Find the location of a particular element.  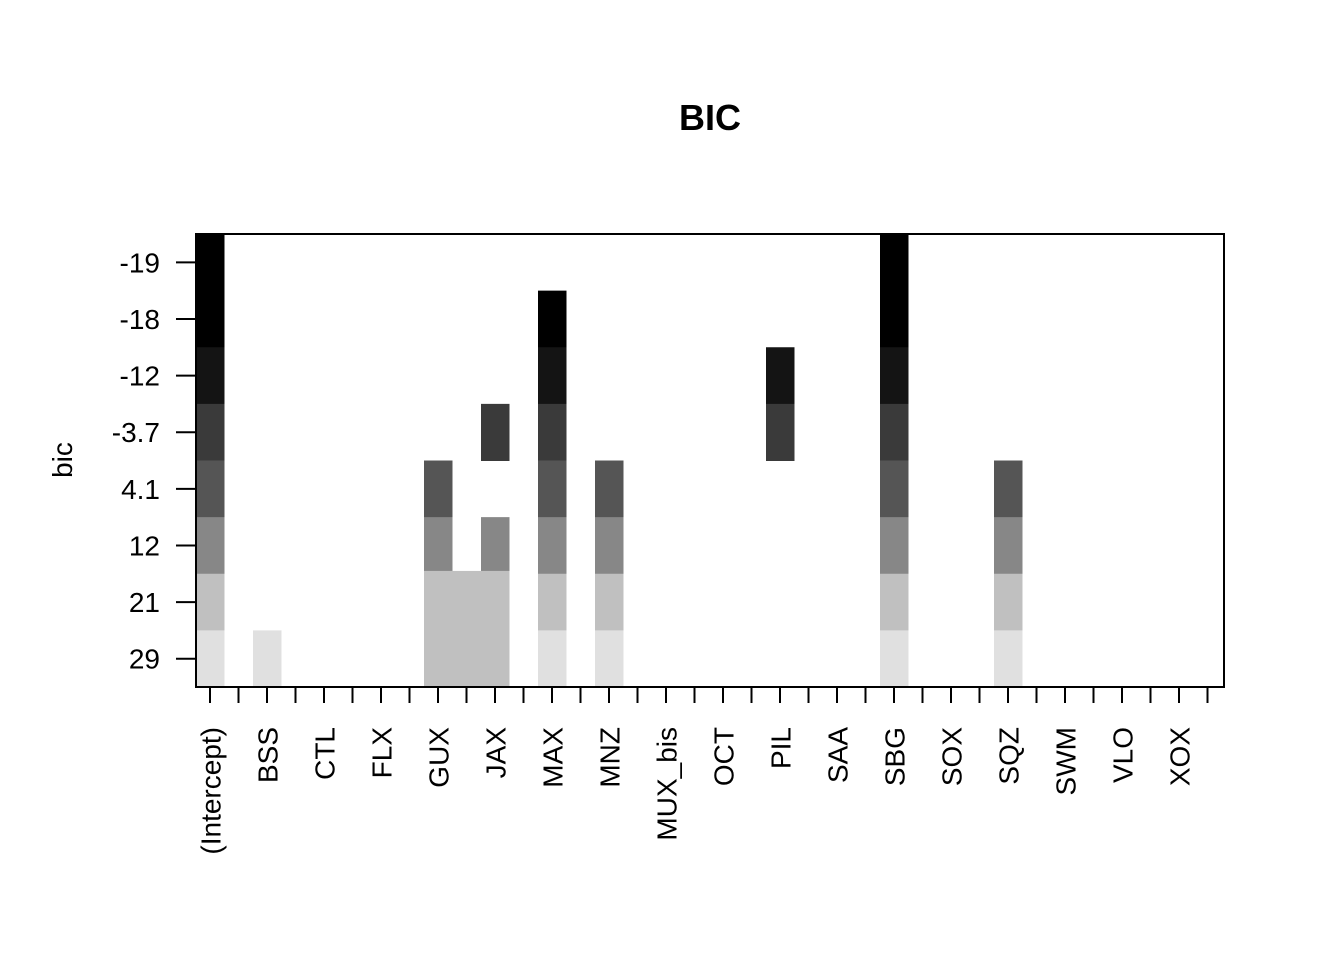

y-axis: -19 -18 -12 -3.7 4.1 12 21 29 is located at coordinates (154, 461).